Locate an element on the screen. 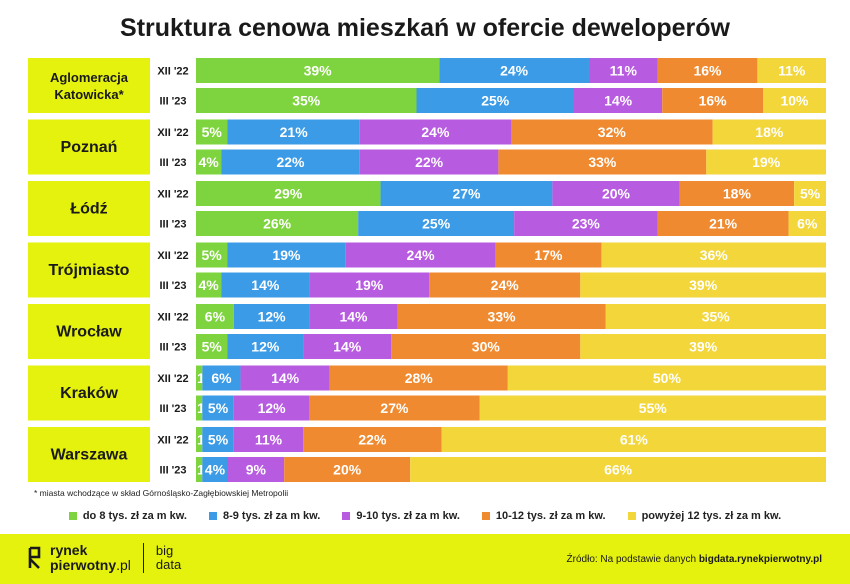  data-label: 50% is located at coordinates (667, 378).